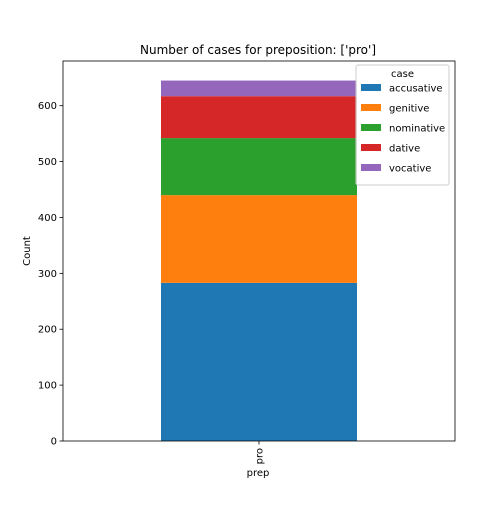 Image resolution: width=504 pixels, height=508 pixels. I want to click on legend-swatch-nominative, so click(371, 127).